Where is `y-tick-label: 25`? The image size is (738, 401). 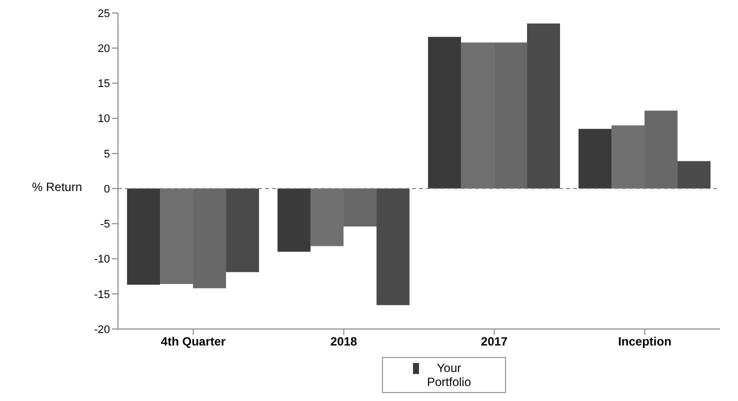
y-tick-label: 25 is located at coordinates (104, 14).